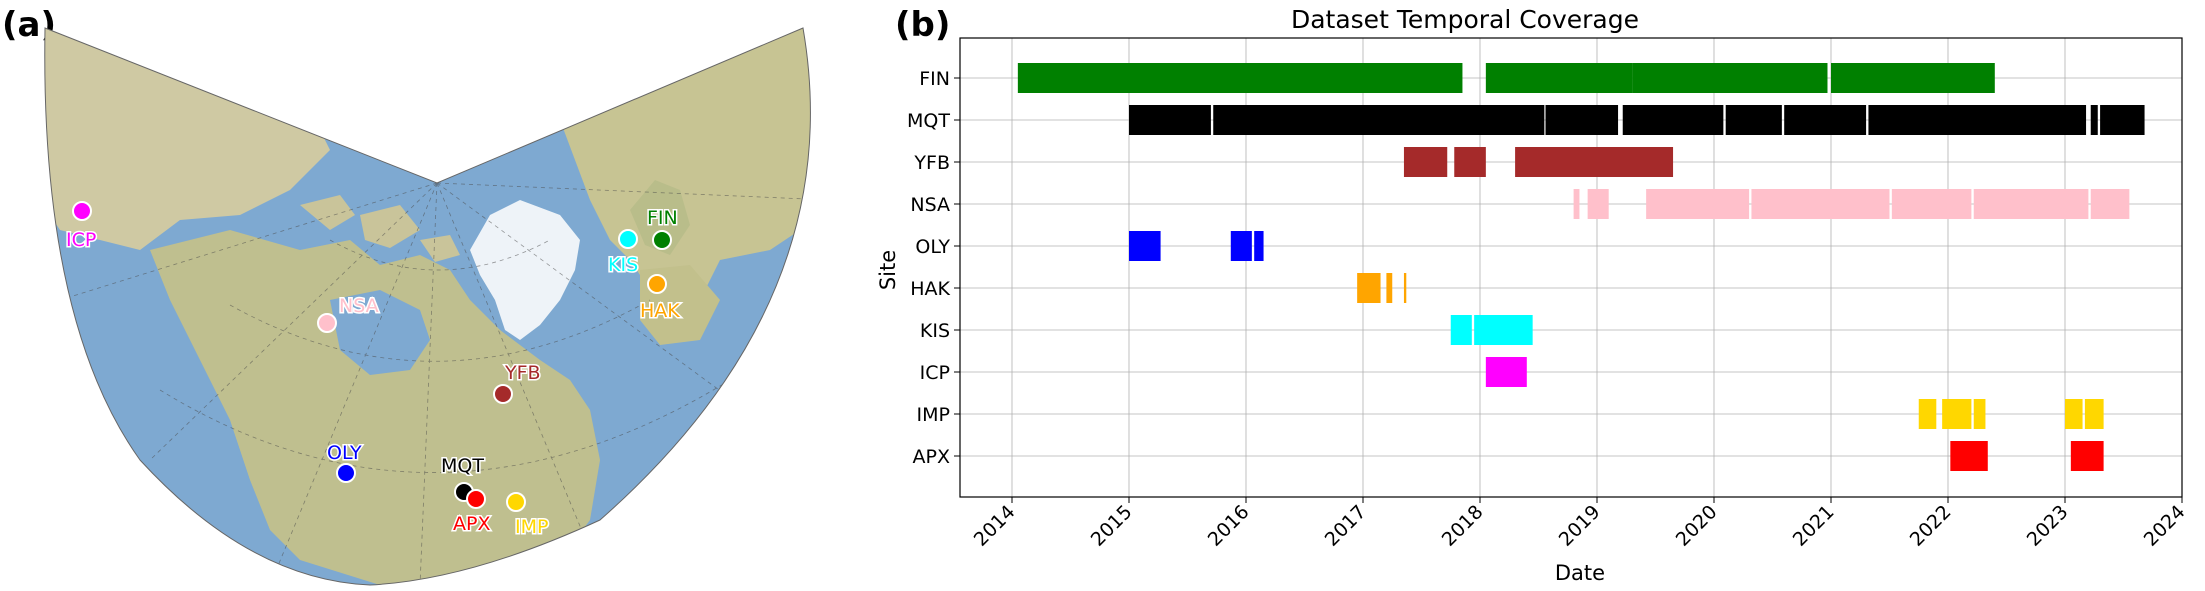 This screenshot has width=2205, height=591. I want to click on site-marker-hak, so click(657, 284).